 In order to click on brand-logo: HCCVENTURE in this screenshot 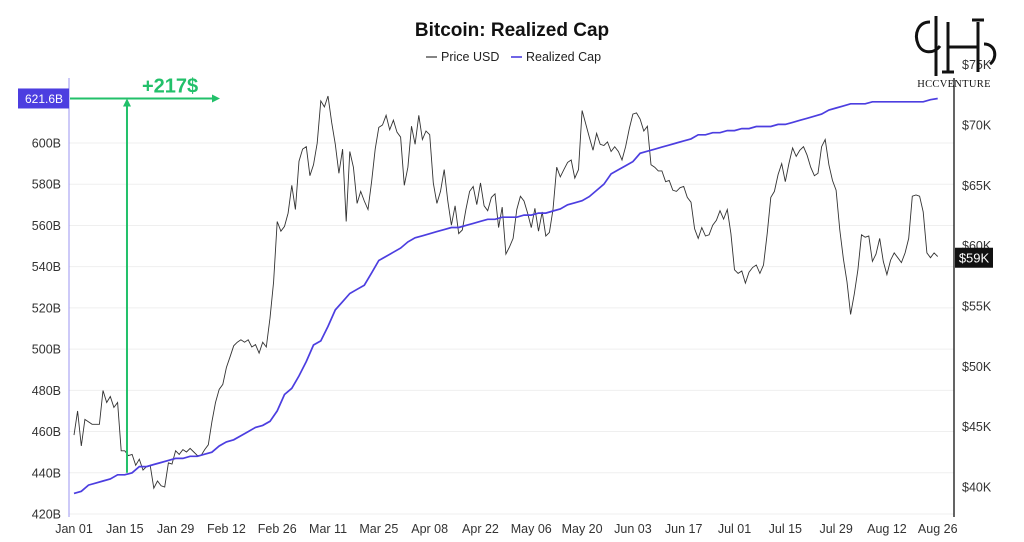, I will do `click(956, 53)`.